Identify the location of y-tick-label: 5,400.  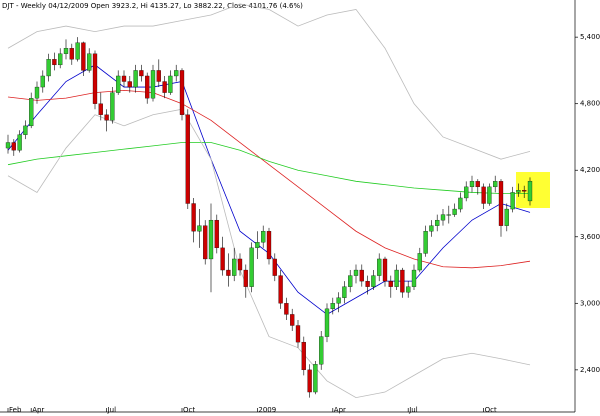
(590, 37).